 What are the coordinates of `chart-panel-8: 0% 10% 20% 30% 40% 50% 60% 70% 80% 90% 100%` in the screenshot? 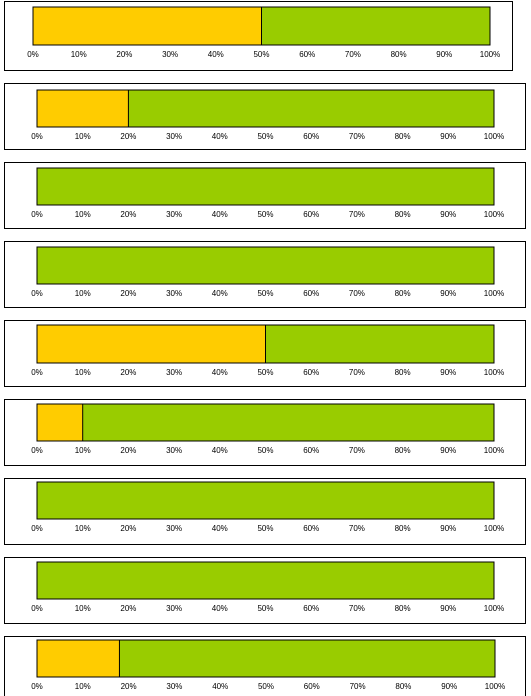 It's located at (265, 590).